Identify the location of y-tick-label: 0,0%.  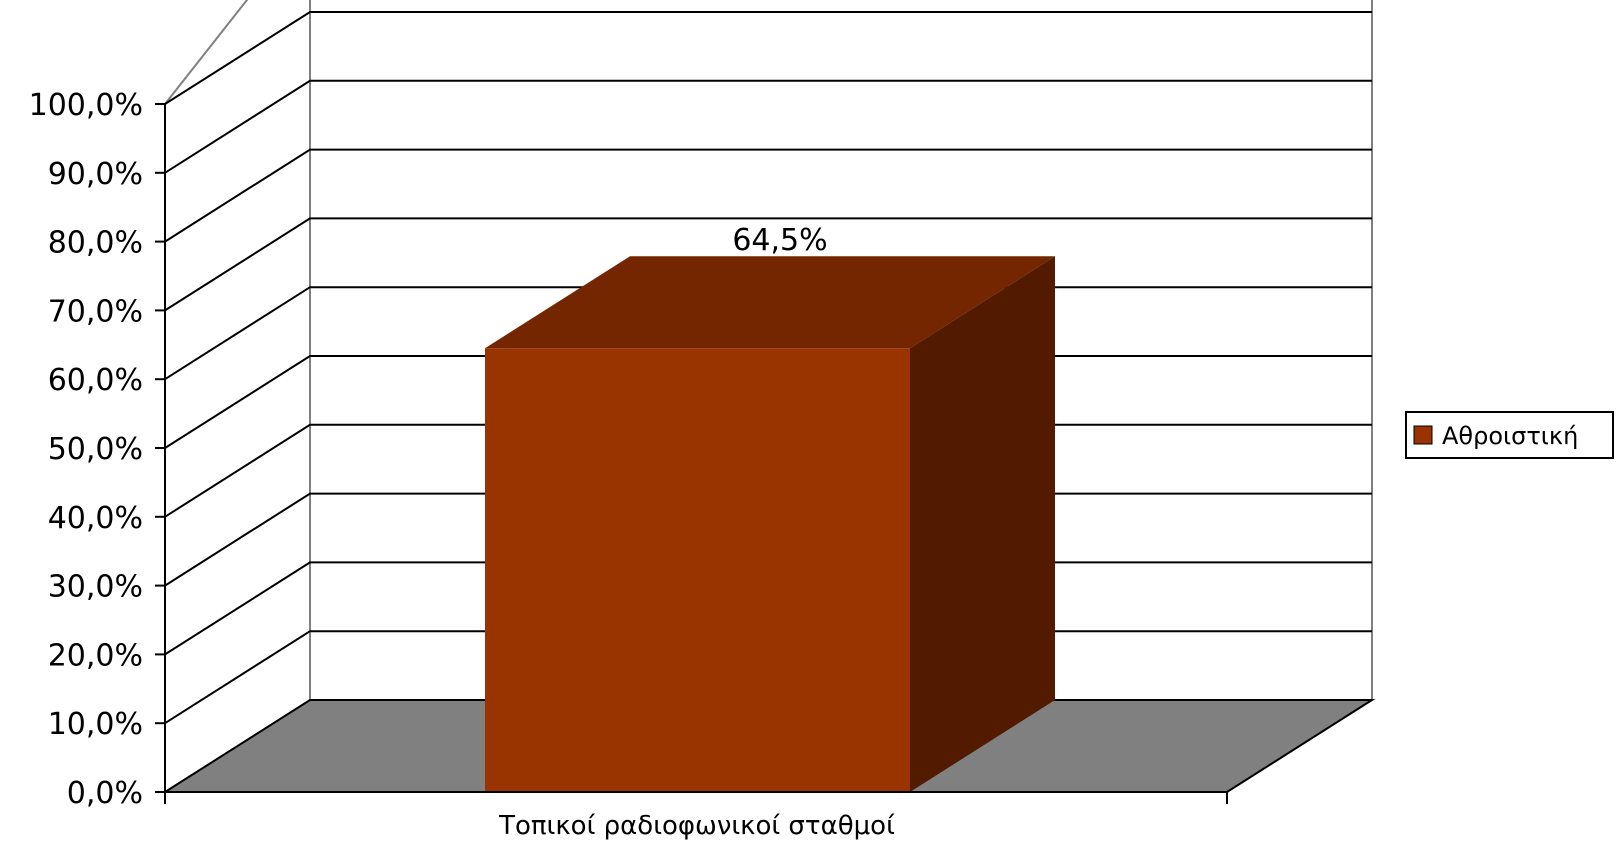
(105, 793).